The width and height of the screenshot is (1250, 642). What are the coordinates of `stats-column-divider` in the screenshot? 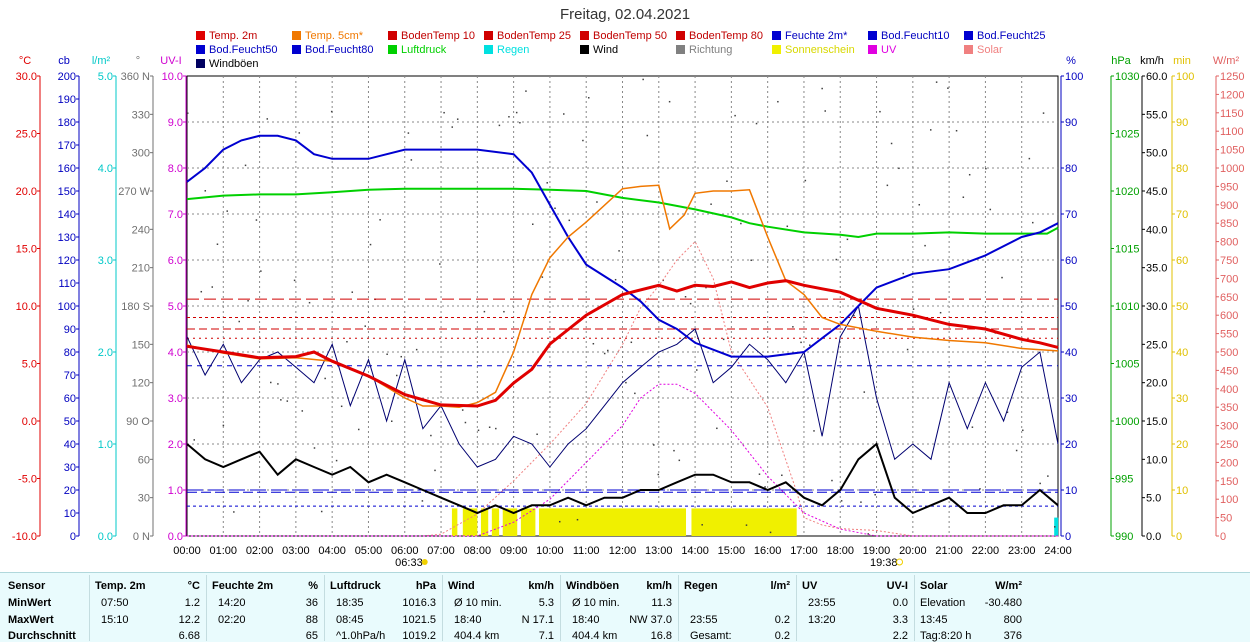 It's located at (206, 608).